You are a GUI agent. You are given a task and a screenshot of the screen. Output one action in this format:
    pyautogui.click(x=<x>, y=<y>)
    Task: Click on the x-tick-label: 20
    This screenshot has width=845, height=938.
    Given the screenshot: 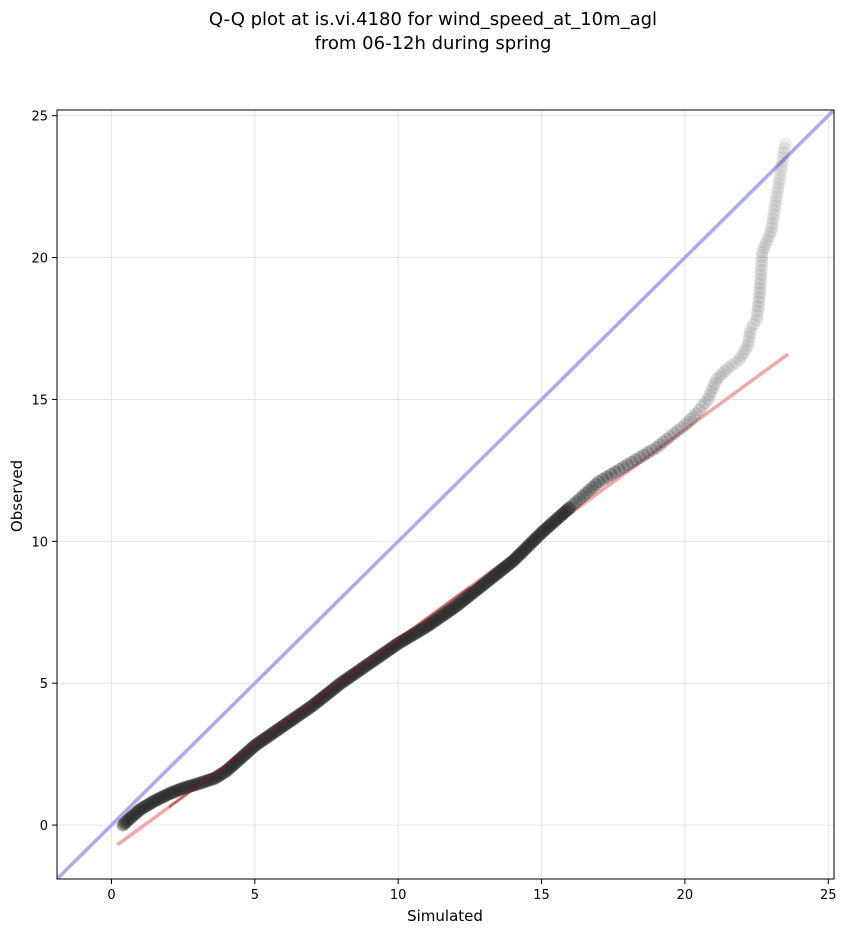 What is the action you would take?
    pyautogui.click(x=685, y=895)
    